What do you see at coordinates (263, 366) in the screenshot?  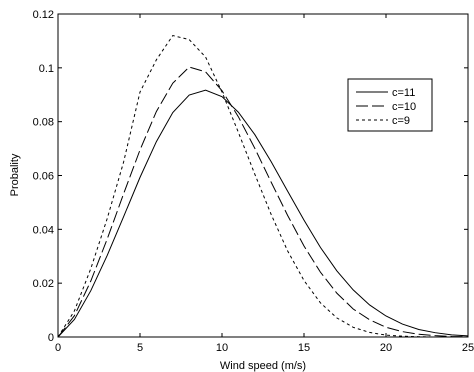 I see `x-axis-title: Wind speed (m/s)` at bounding box center [263, 366].